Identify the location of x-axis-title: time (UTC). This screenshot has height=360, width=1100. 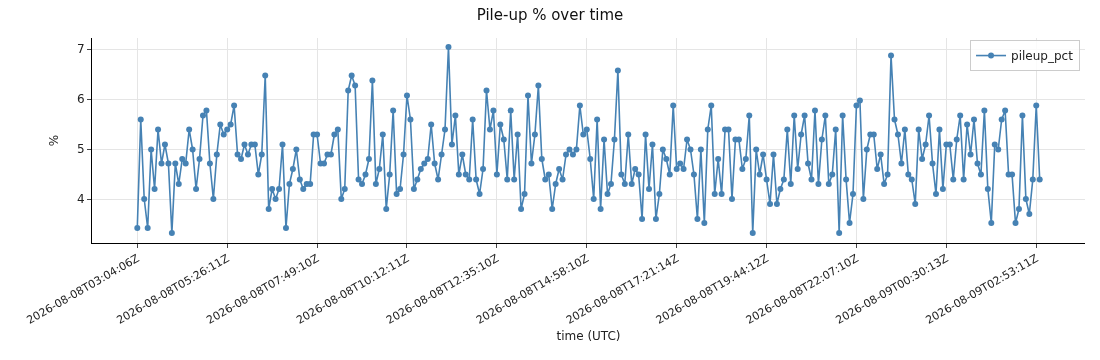
(588, 335).